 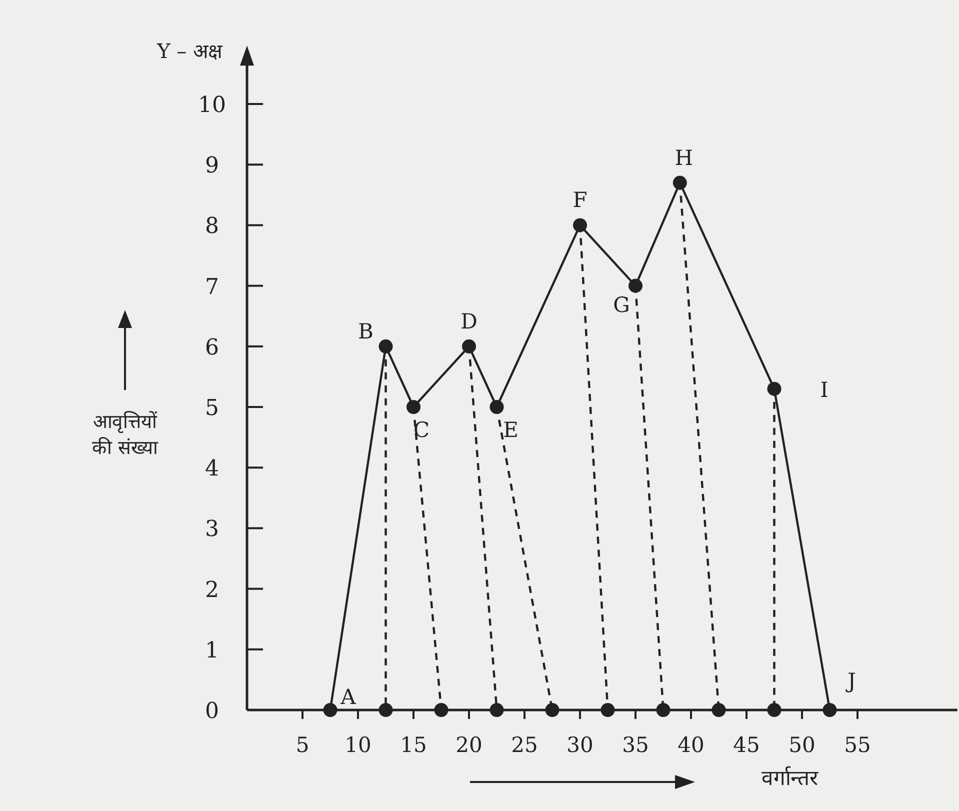 What do you see at coordinates (691, 745) in the screenshot?
I see `x-tick-label: 40` at bounding box center [691, 745].